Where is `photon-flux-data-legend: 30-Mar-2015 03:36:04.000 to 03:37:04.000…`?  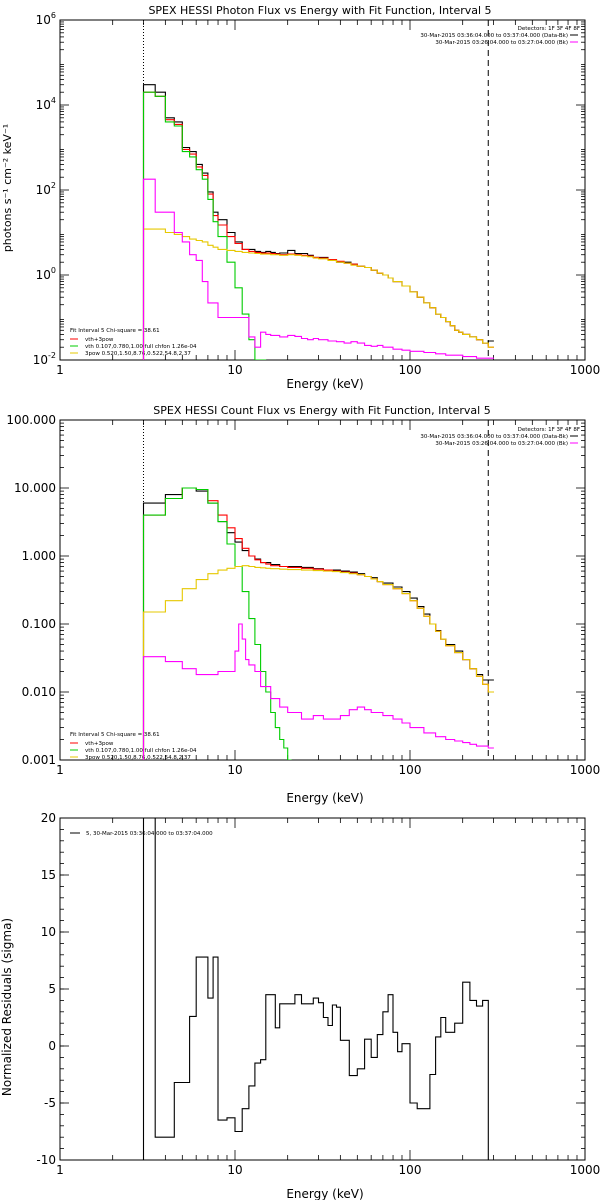 photon-flux-data-legend: 30-Mar-2015 03:36:04.000 to 03:37:04.000… is located at coordinates (494, 36).